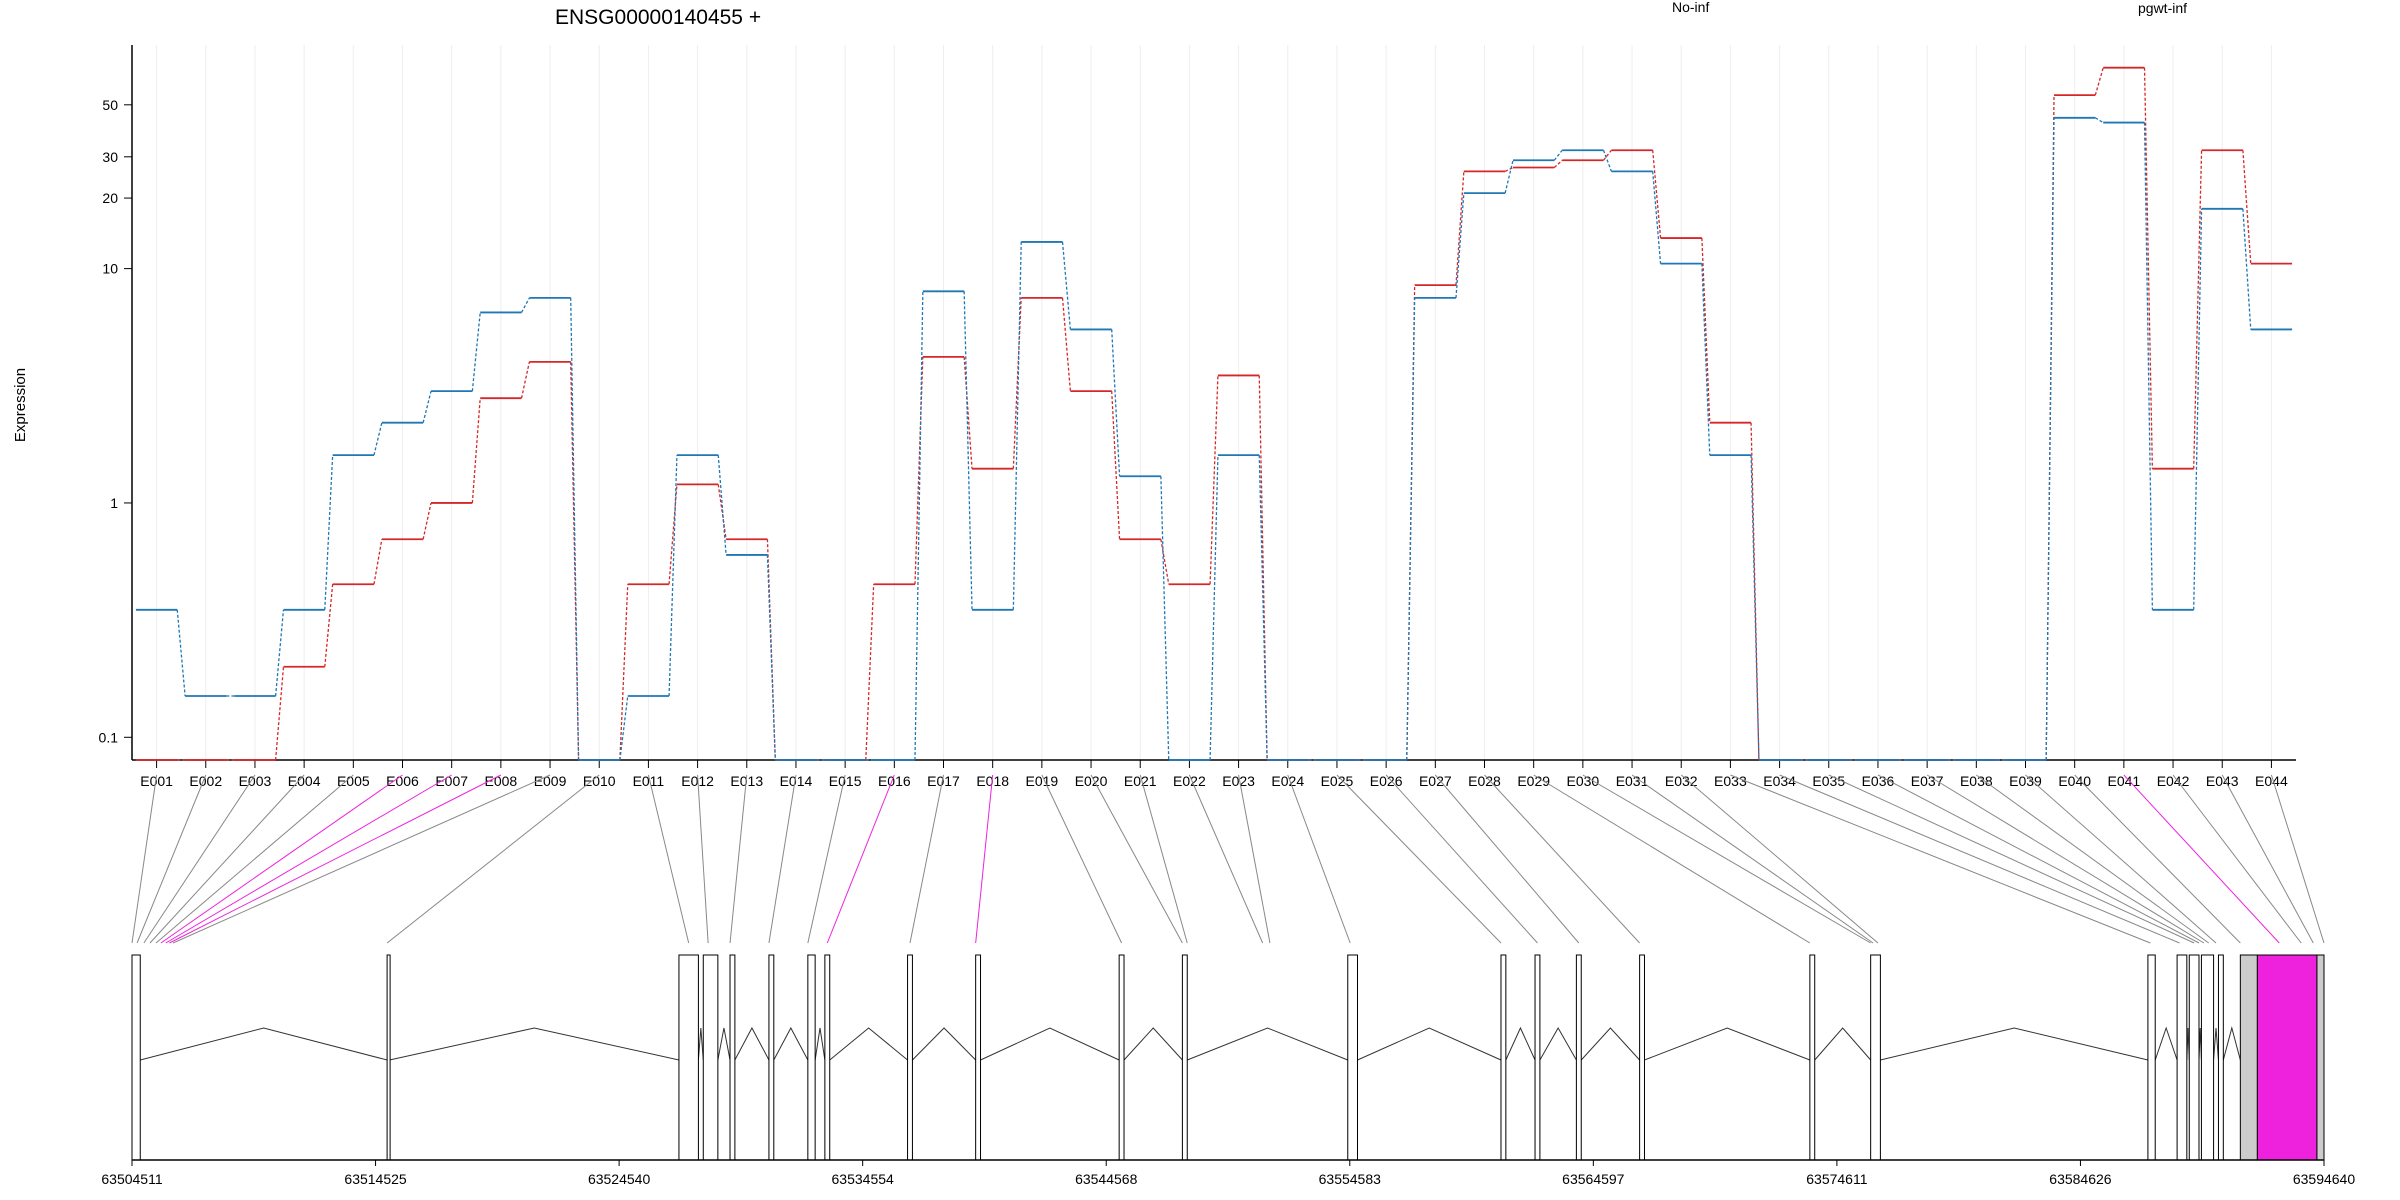  Describe the element at coordinates (451, 781) in the screenshot. I see `x-tick-label: E007` at that location.